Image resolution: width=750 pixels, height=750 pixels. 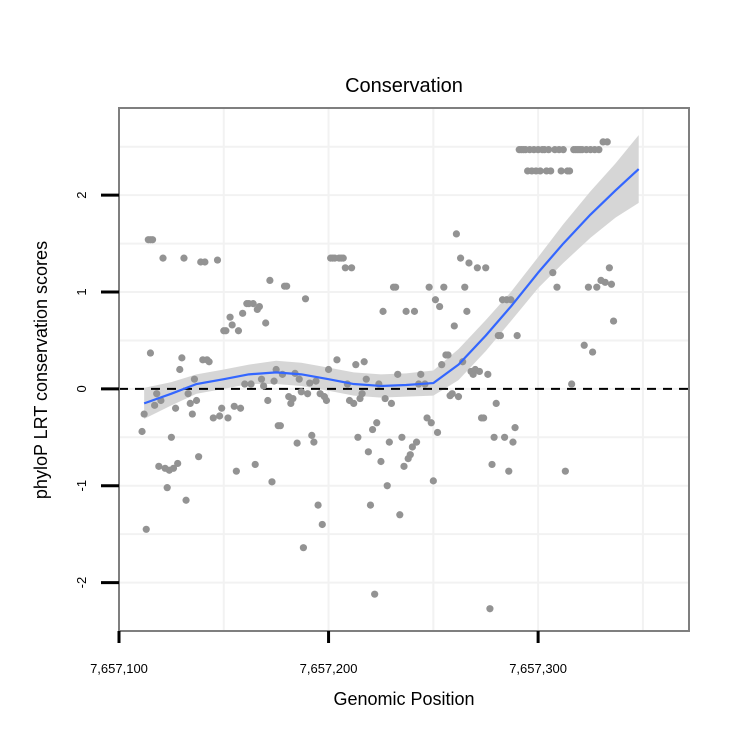 I want to click on chart-title: Conservation, so click(x=404, y=86).